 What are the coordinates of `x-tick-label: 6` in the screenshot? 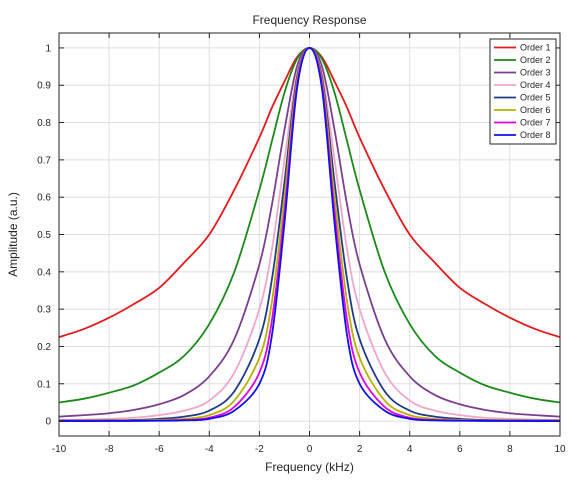 It's located at (460, 449).